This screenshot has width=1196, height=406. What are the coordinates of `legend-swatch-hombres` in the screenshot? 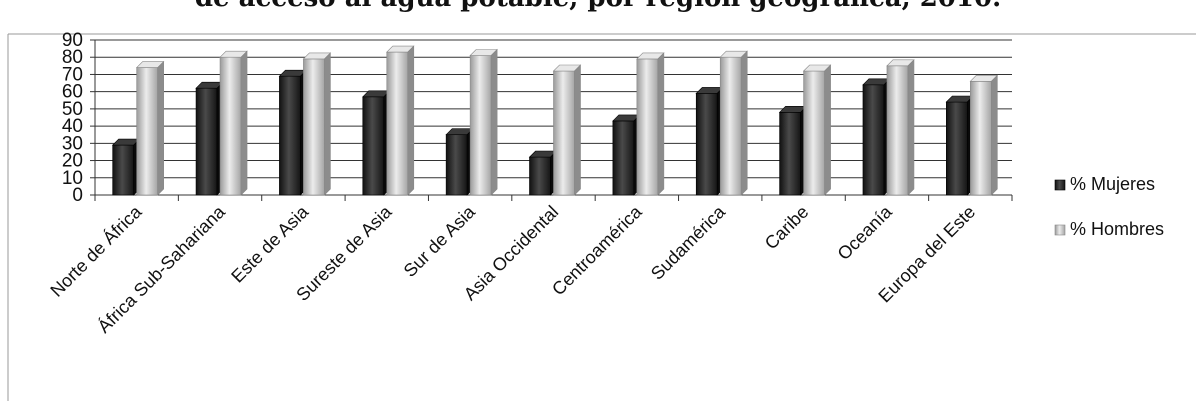 It's located at (1060, 230).